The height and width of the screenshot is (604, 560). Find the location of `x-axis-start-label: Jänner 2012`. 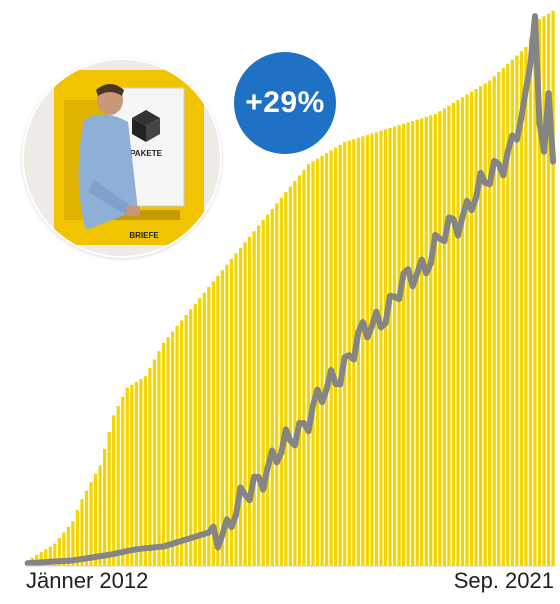

x-axis-start-label: Jänner 2012 is located at coordinates (87, 580).